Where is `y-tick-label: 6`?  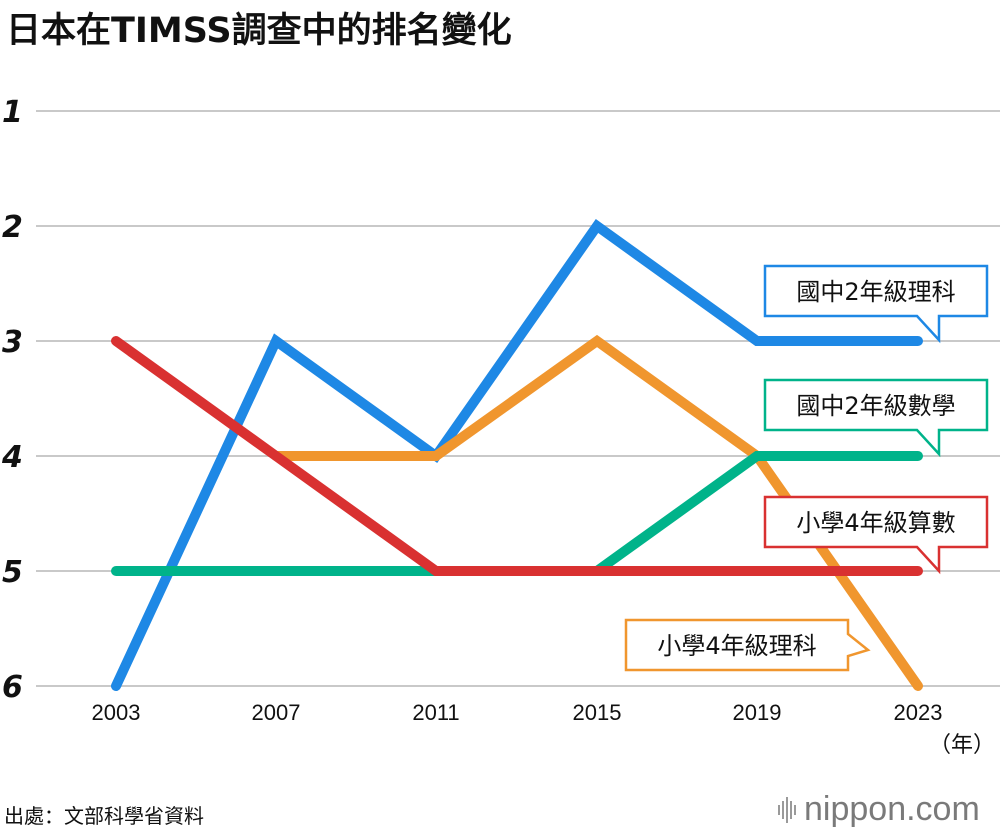 y-tick-label: 6 is located at coordinates (12, 687).